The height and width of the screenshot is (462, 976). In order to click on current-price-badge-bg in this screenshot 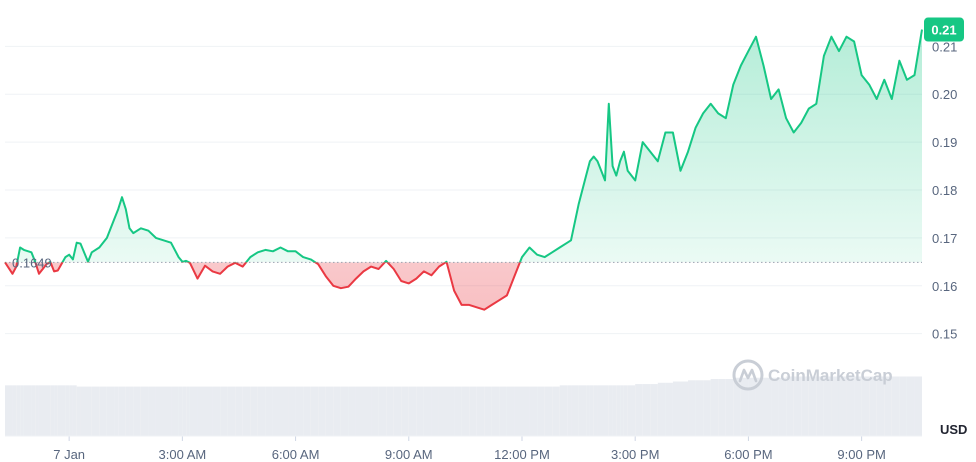, I will do `click(944, 29)`.